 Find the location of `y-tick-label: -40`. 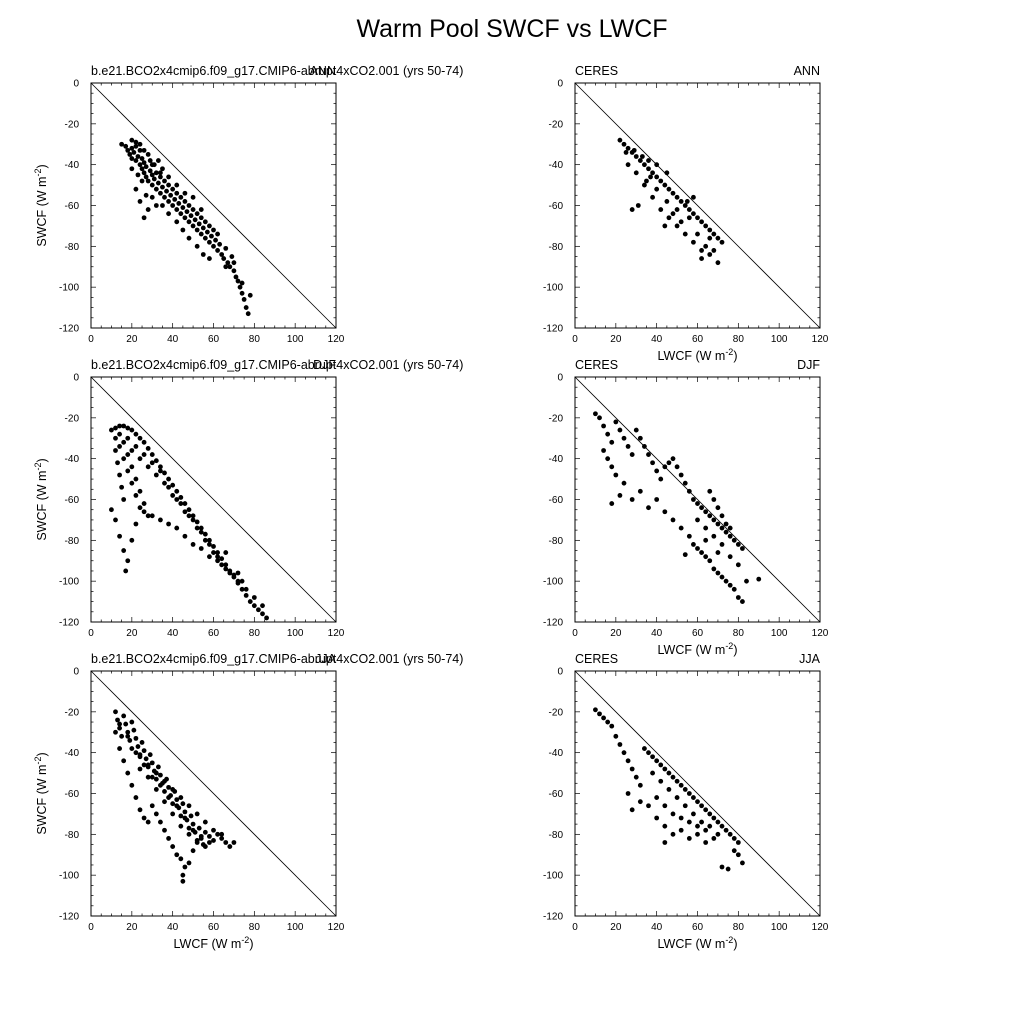

y-tick-label: -40 is located at coordinates (556, 459).